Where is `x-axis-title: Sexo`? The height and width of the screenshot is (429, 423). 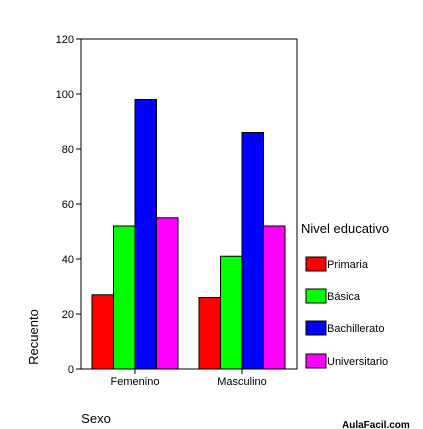
x-axis-title: Sexo is located at coordinates (96, 418).